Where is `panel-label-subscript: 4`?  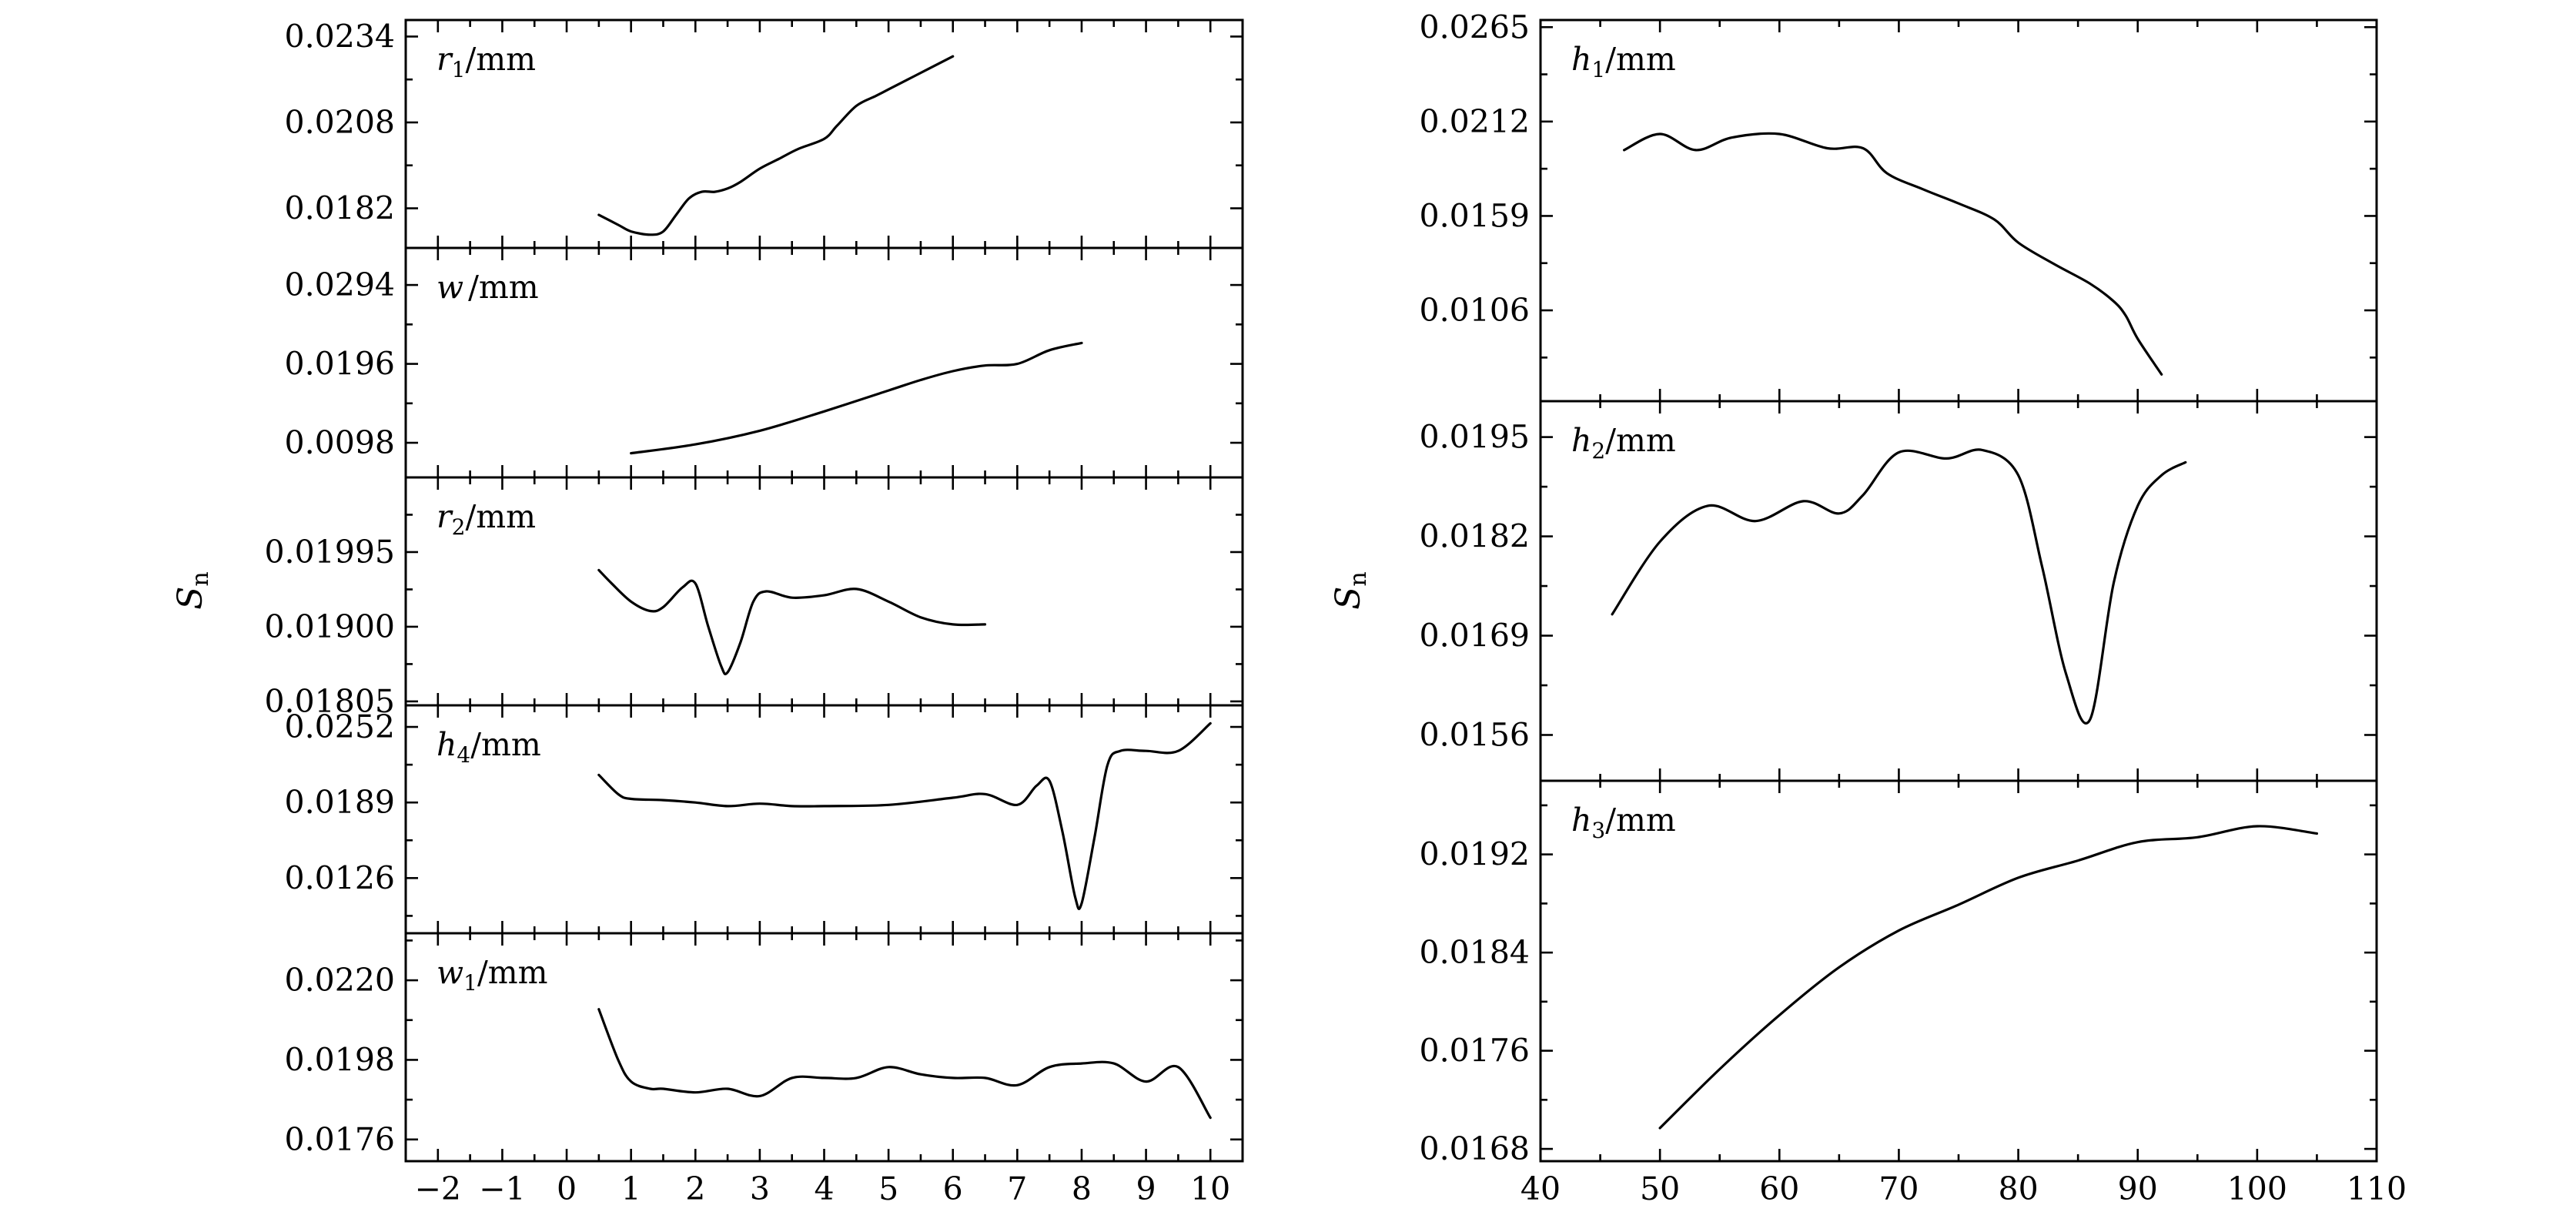 panel-label-subscript: 4 is located at coordinates (464, 755).